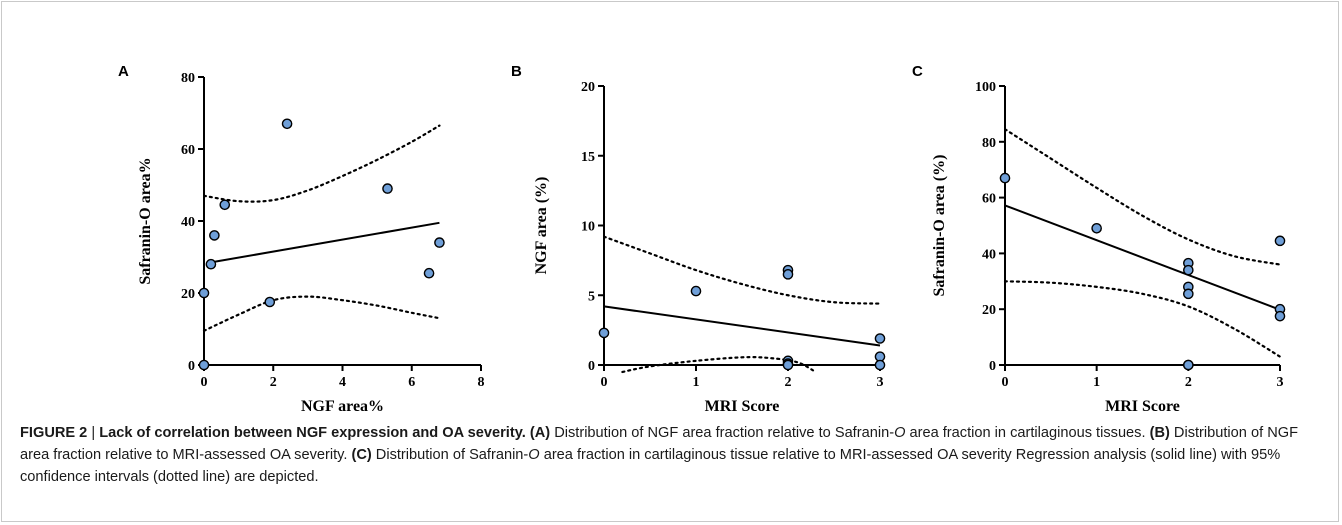 The image size is (1342, 525). Describe the element at coordinates (588, 227) in the screenshot. I see `y-tick-label: 10` at that location.